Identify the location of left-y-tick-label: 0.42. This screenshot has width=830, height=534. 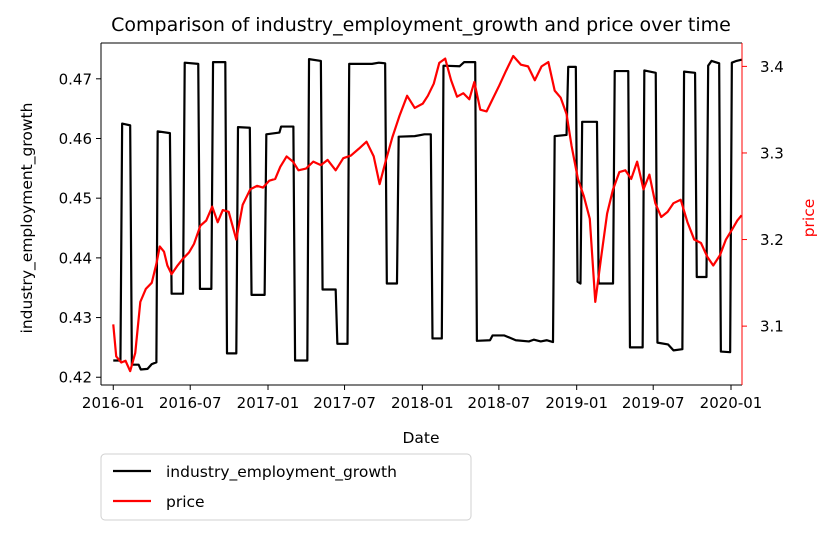
(75, 378).